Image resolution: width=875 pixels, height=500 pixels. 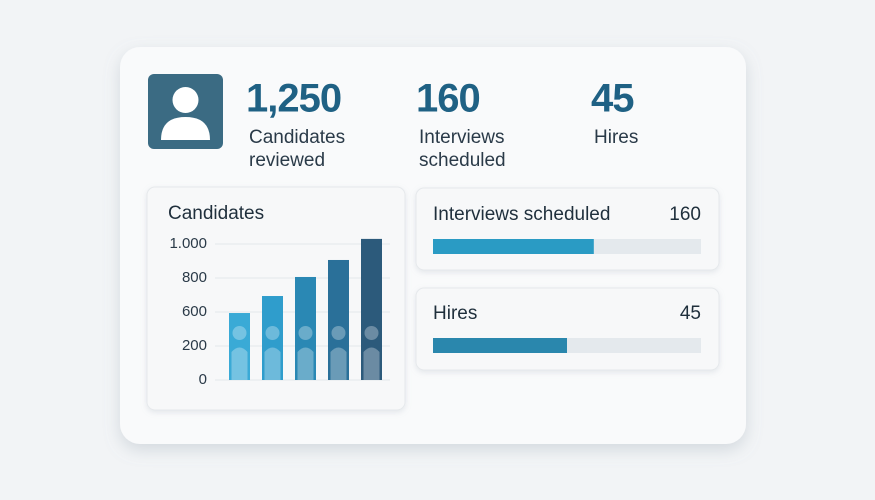 I want to click on avatar-body, so click(x=185, y=128).